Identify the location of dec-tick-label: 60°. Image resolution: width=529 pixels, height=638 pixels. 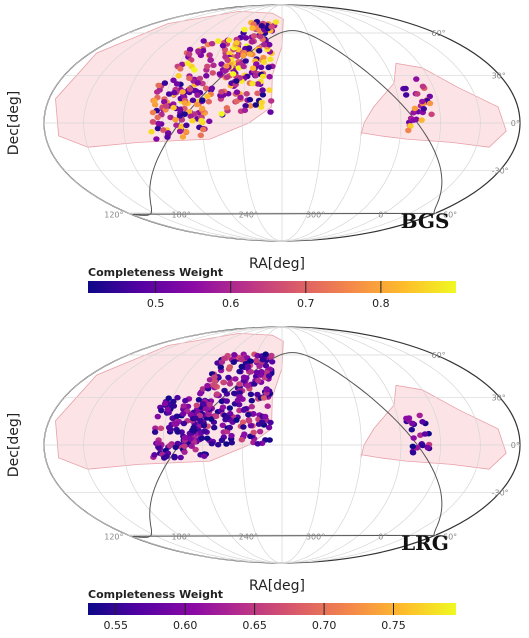
(439, 33).